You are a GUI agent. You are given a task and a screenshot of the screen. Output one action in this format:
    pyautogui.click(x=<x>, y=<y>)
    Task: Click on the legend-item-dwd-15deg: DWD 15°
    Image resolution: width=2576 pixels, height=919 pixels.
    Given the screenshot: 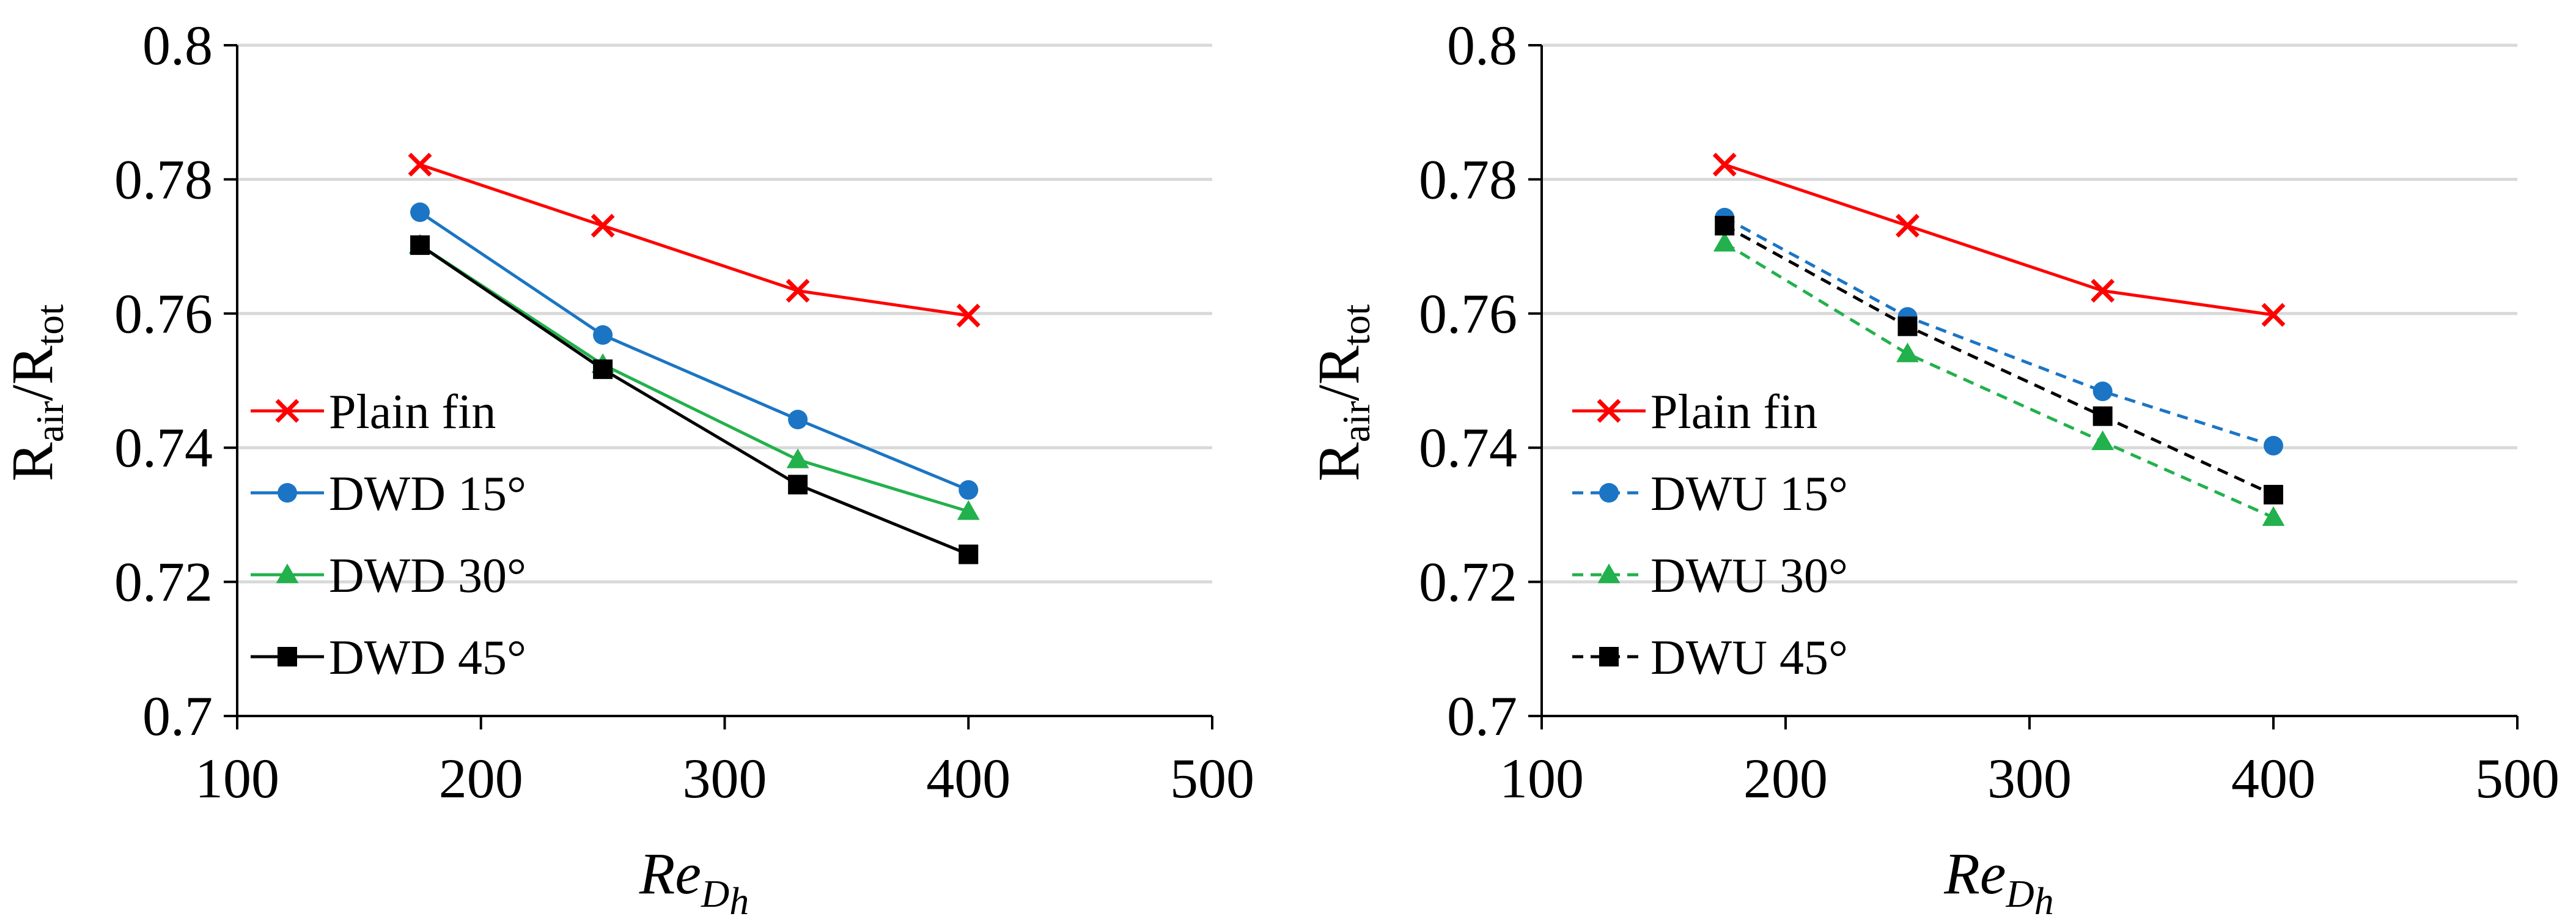 What is the action you would take?
    pyautogui.click(x=388, y=494)
    